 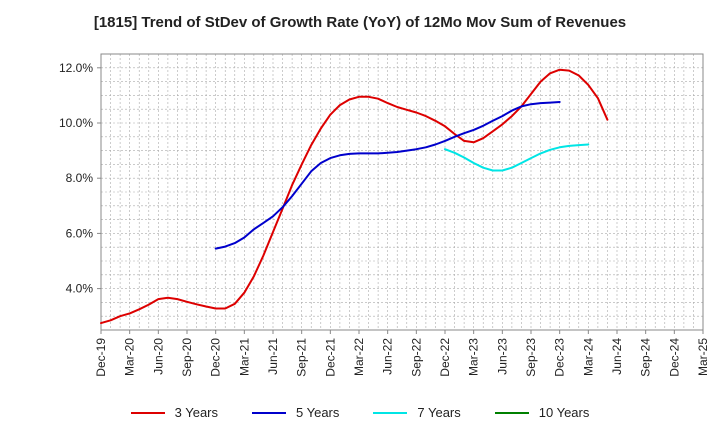 What do you see at coordinates (439, 412) in the screenshot?
I see `legend-label: 7 Years` at bounding box center [439, 412].